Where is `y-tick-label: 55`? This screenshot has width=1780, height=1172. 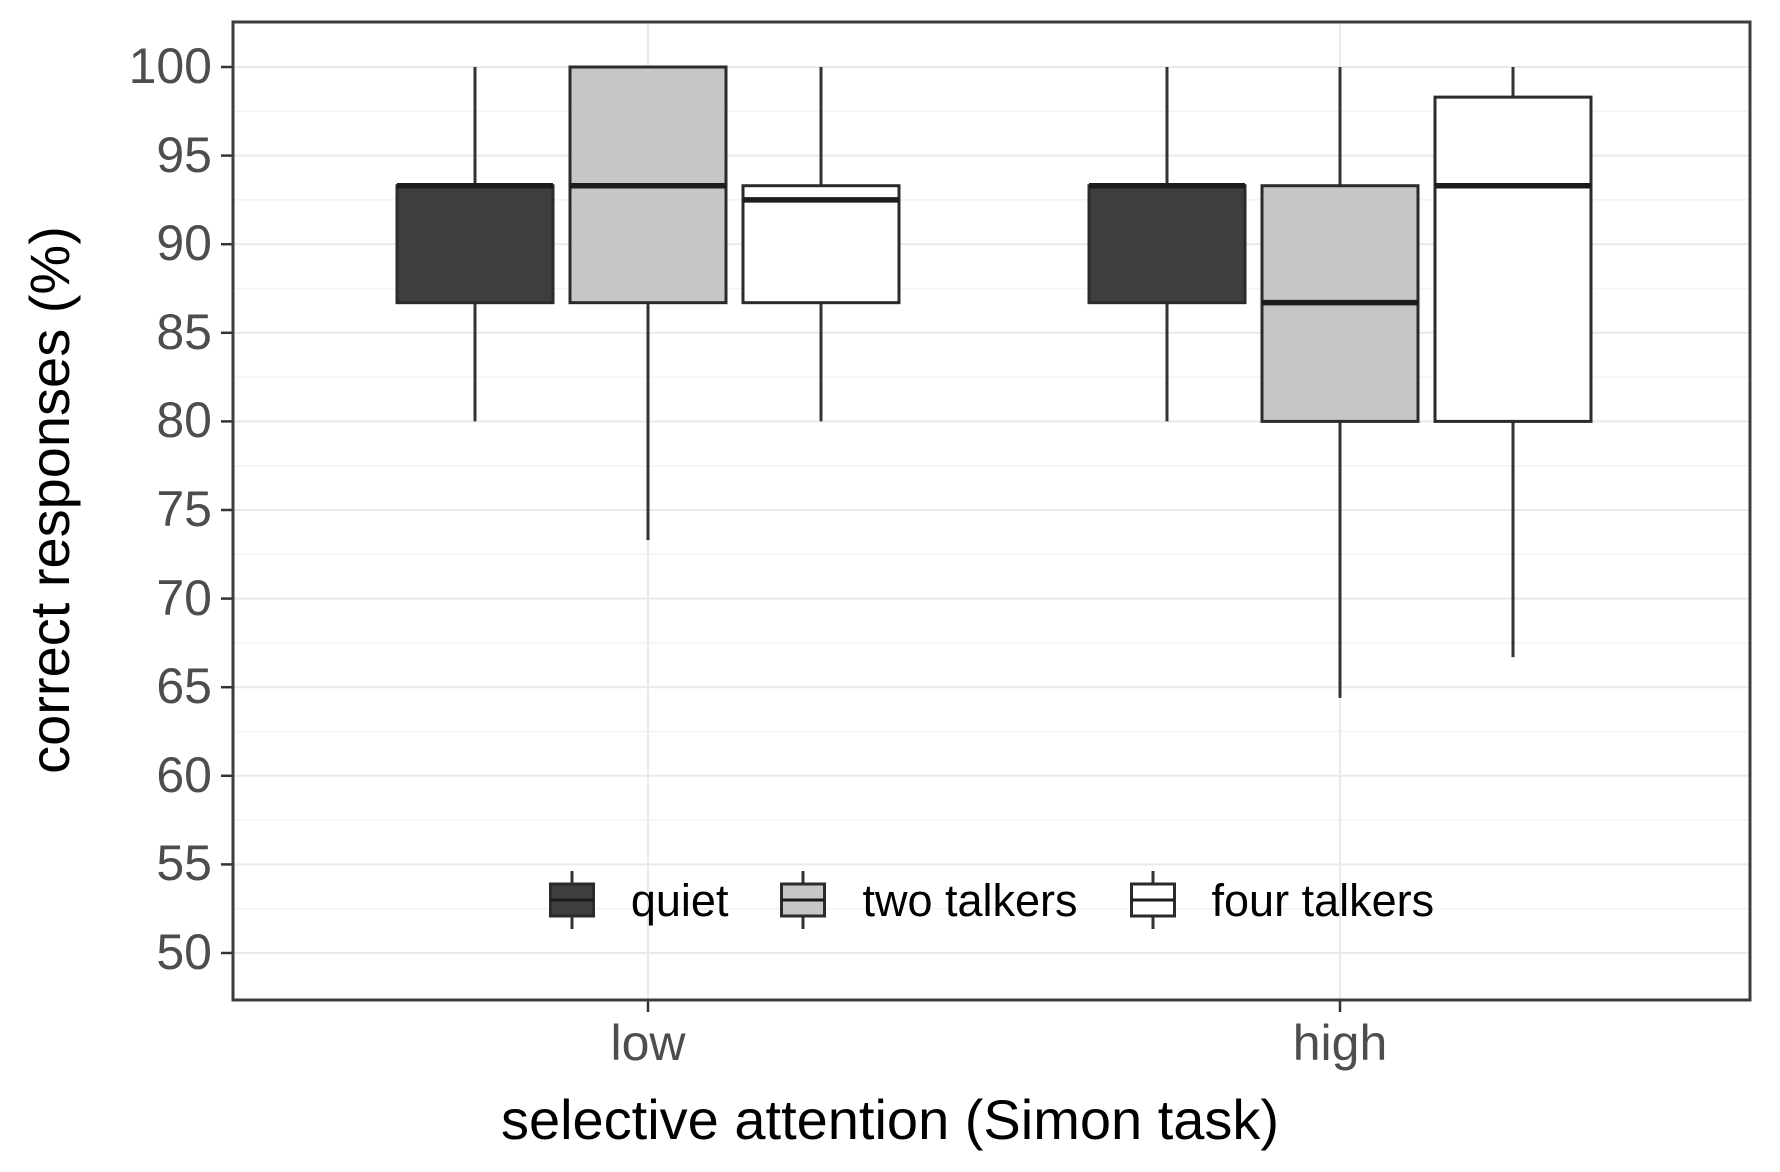
y-tick-label: 55 is located at coordinates (184, 863).